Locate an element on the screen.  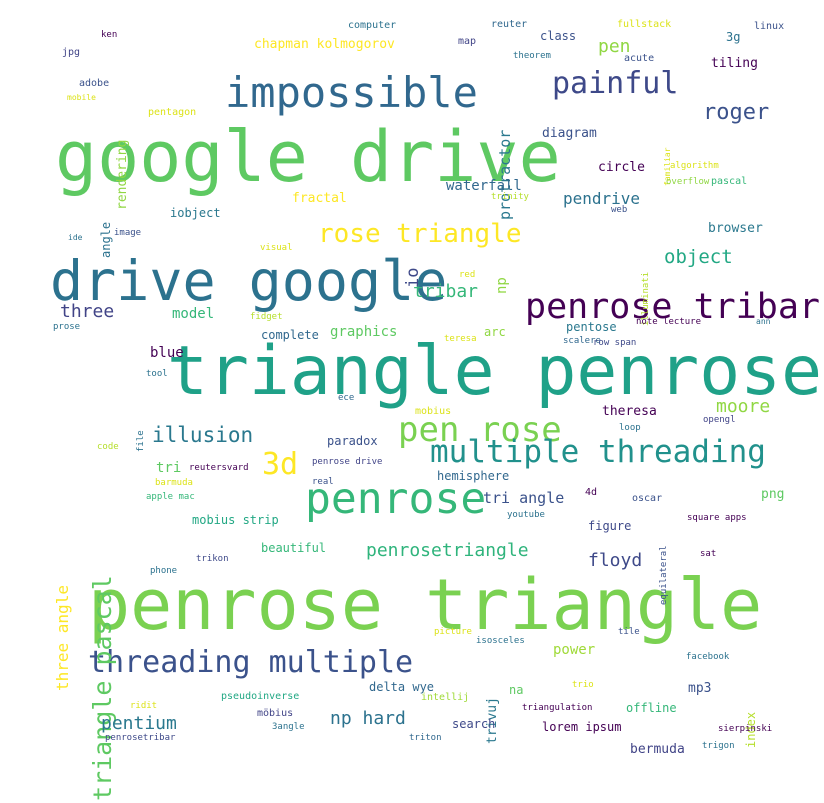
word-beautiful: beautiful is located at coordinates (294, 548).